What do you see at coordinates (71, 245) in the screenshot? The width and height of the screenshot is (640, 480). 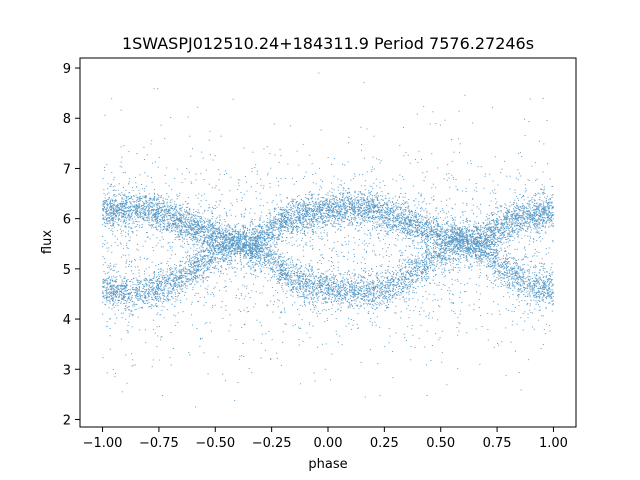 I see `y-axis: 2 3 4 5 6 7 8 9` at bounding box center [71, 245].